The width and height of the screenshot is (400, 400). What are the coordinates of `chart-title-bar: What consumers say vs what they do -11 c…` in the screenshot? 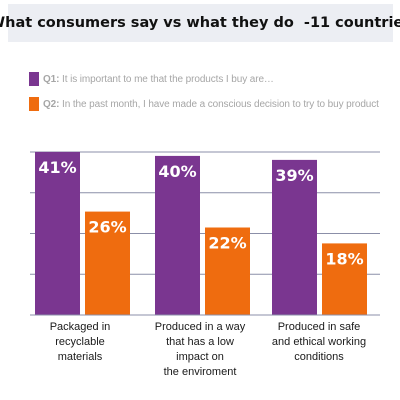 It's located at (200, 23).